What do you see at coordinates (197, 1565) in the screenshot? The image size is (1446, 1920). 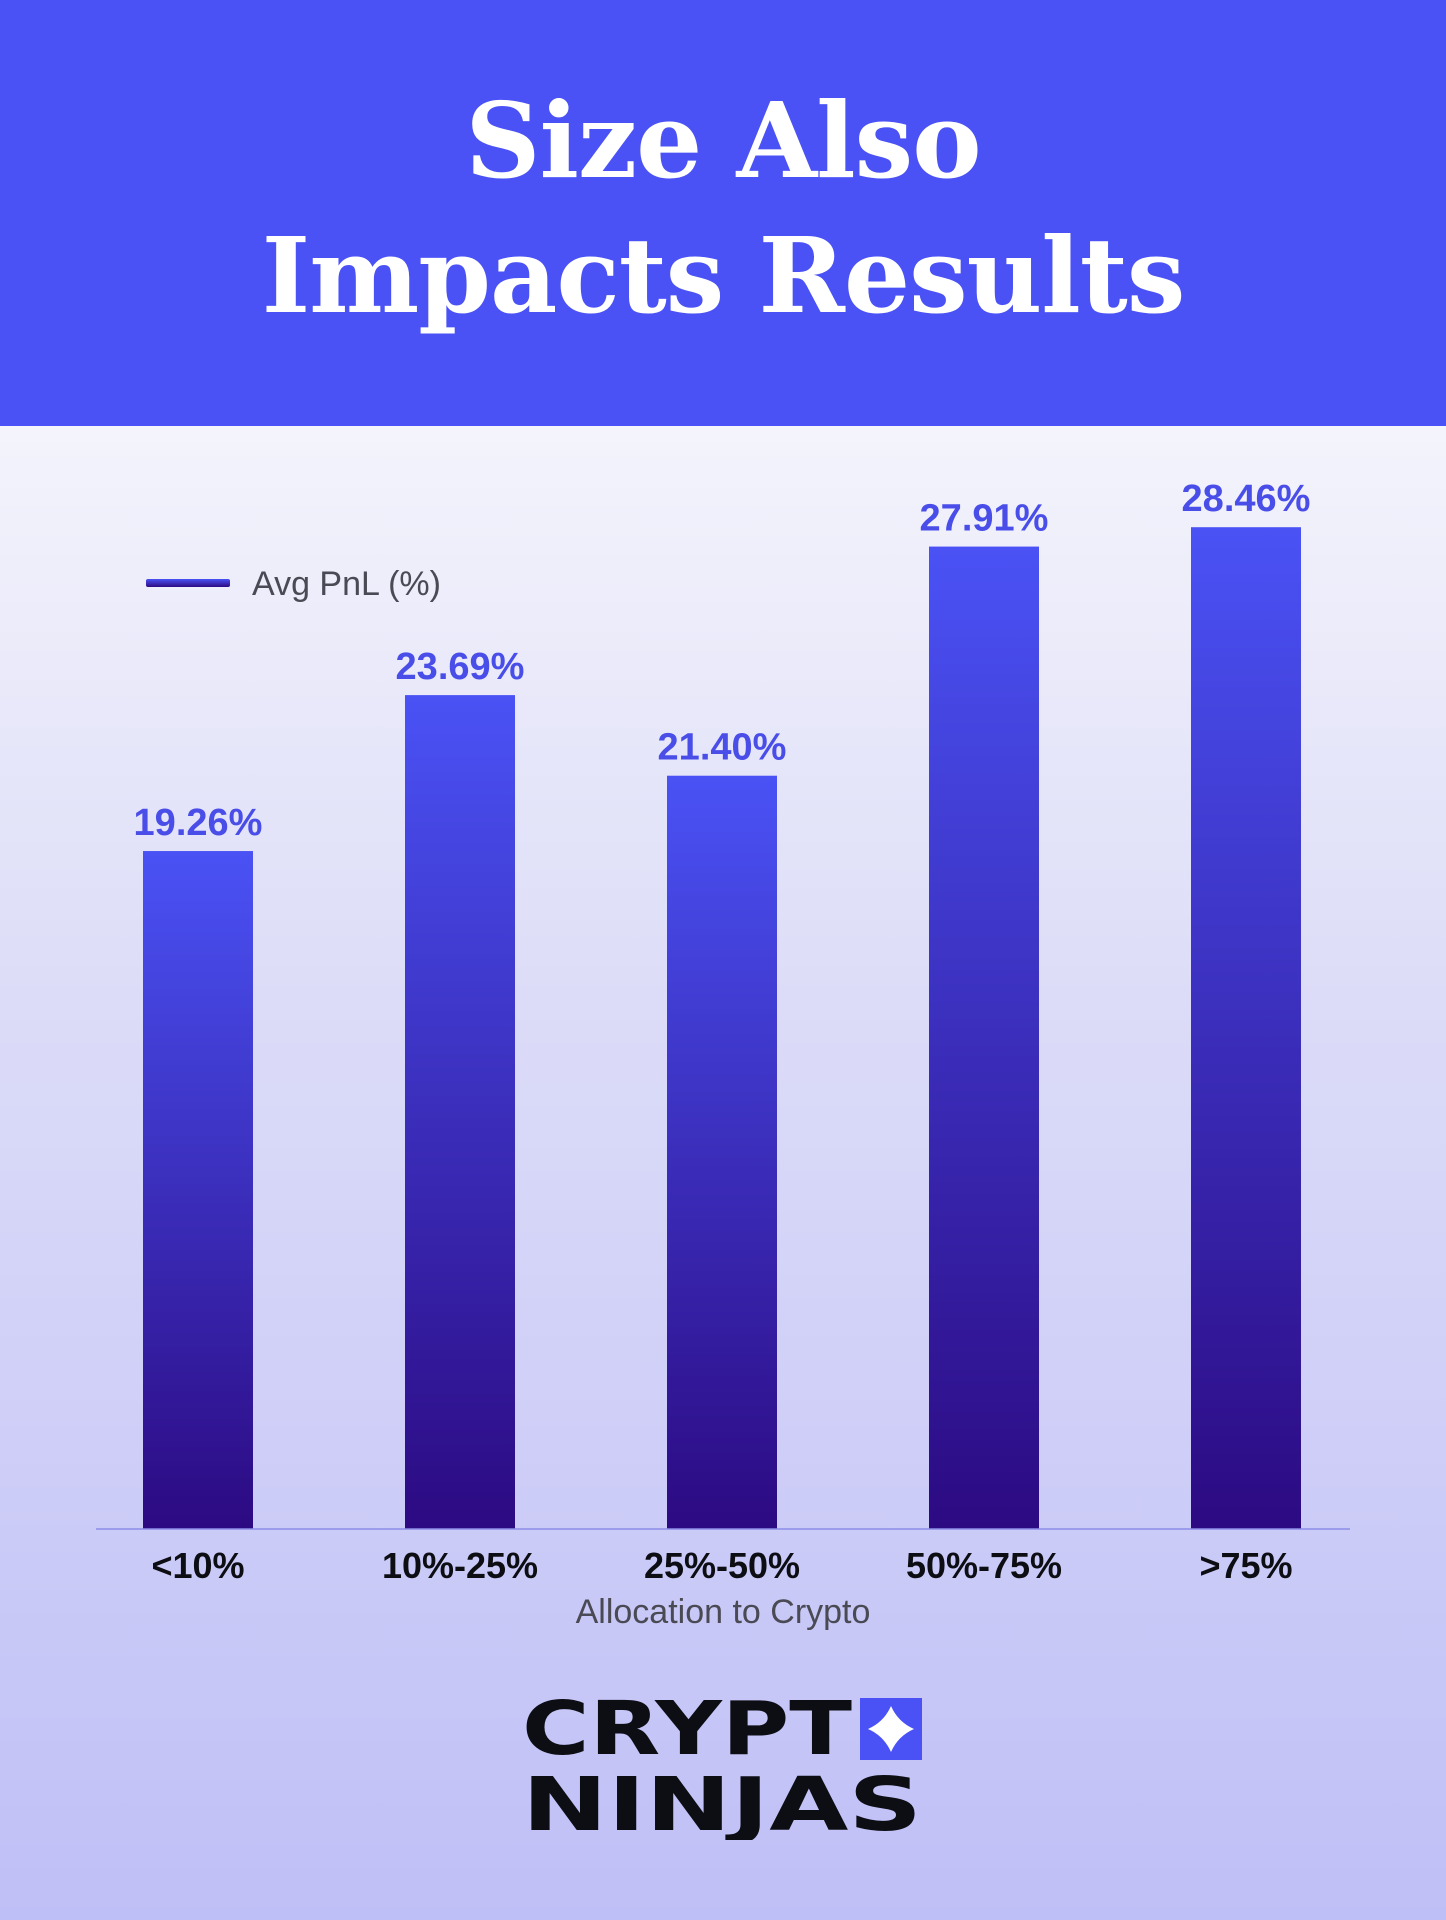 I see `x-tick-label-0: <10%` at bounding box center [197, 1565].